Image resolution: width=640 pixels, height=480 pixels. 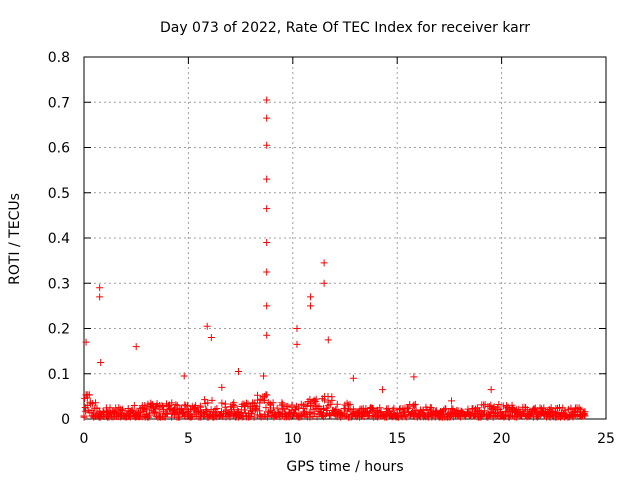 I want to click on y-tick-label: 0.7, so click(x=59, y=103).